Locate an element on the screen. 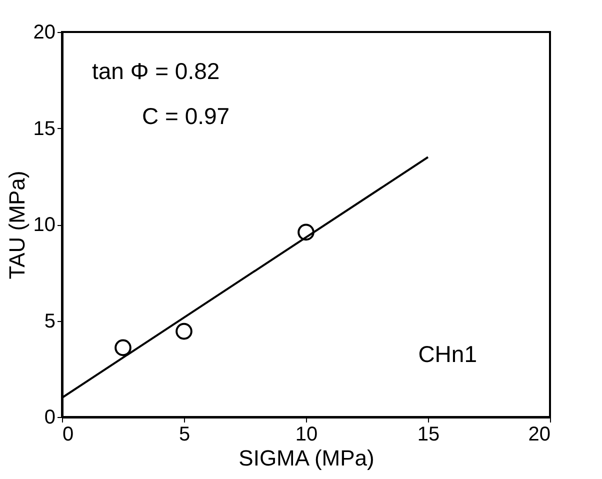 This screenshot has width=602, height=479. x-tick-label: 15 is located at coordinates (428, 435).